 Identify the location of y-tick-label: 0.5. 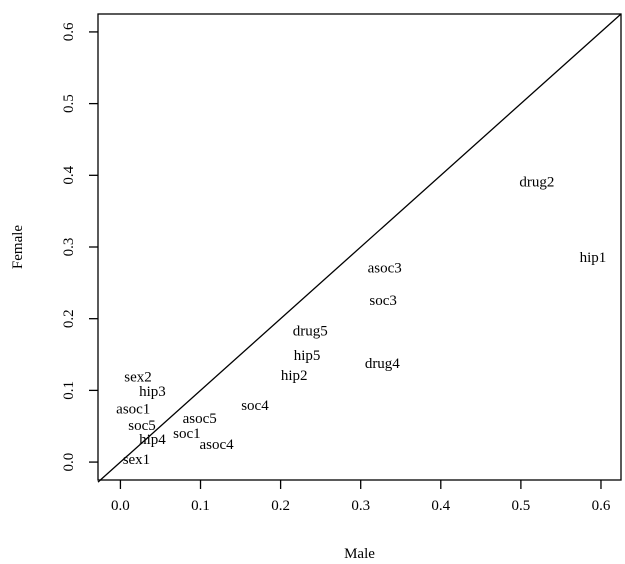
(69, 103).